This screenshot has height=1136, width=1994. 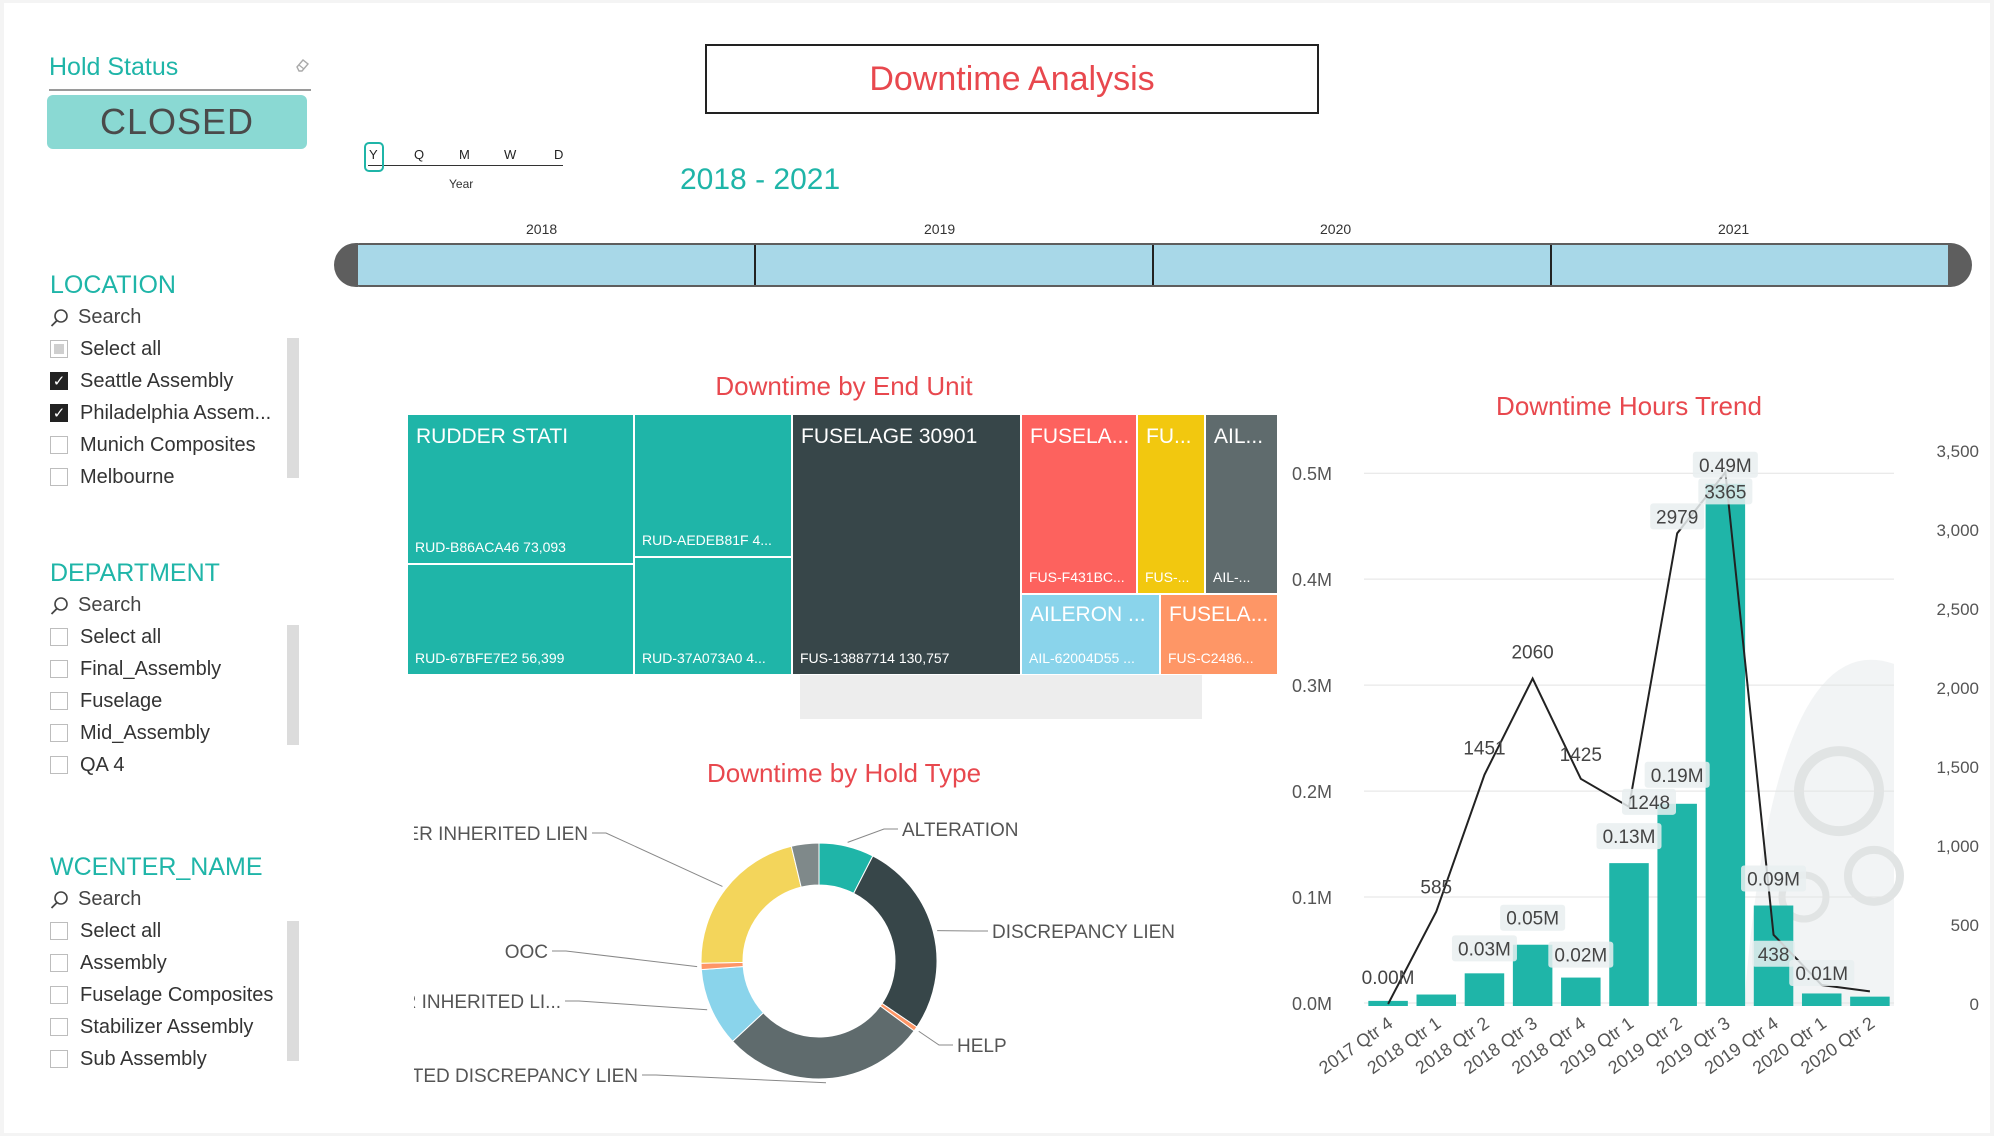 What do you see at coordinates (906, 544) in the screenshot?
I see `treemap-tile: FUSELAGE 30901 FUS-13887714 130,757` at bounding box center [906, 544].